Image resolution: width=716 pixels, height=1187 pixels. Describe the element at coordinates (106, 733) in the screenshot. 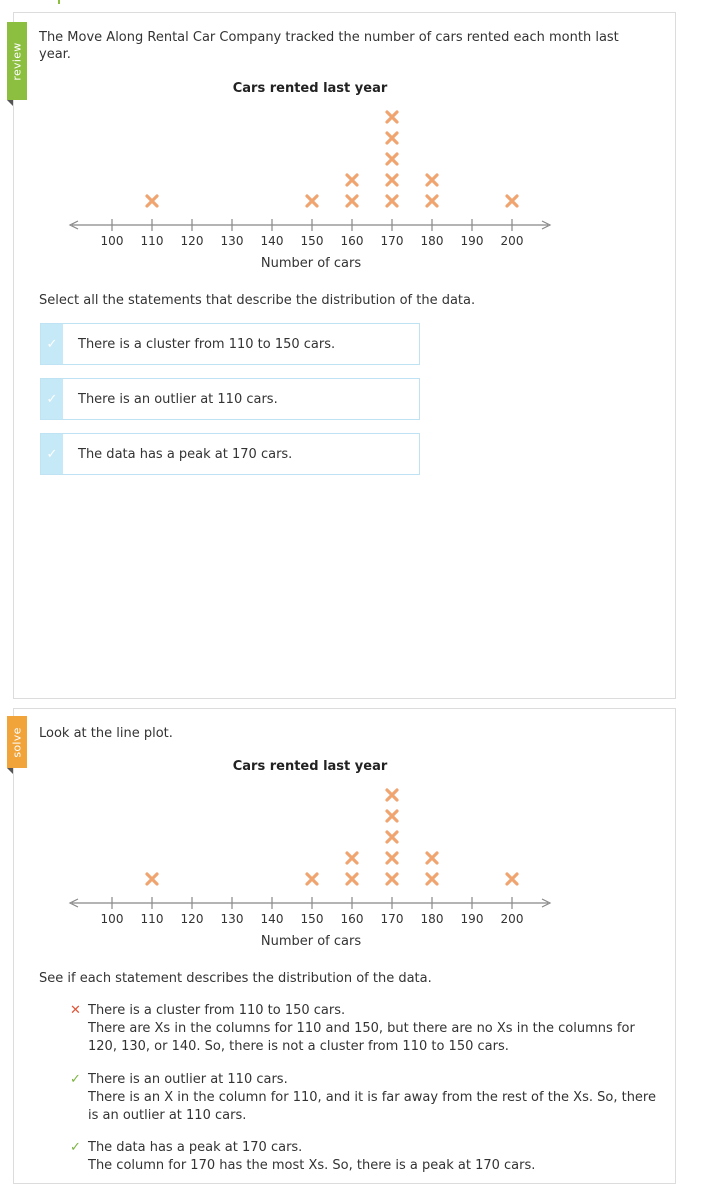

I see `solve-prompt: Look at the line plot.` at that location.